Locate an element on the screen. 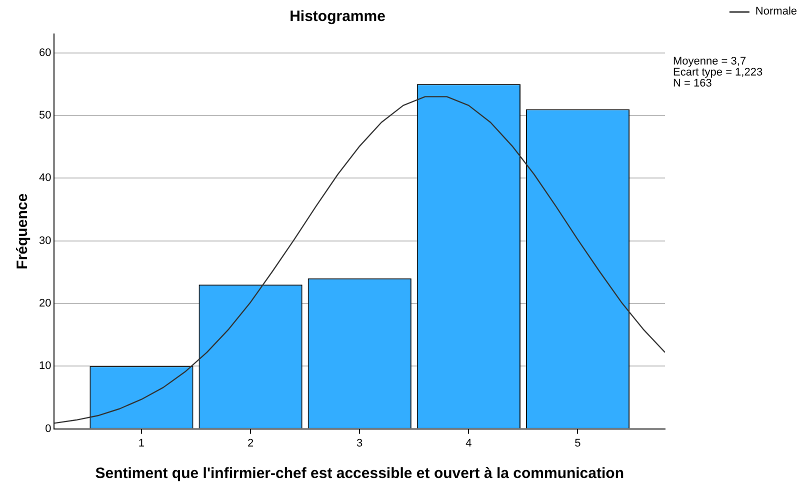  x-tick-label: 3 is located at coordinates (359, 443).